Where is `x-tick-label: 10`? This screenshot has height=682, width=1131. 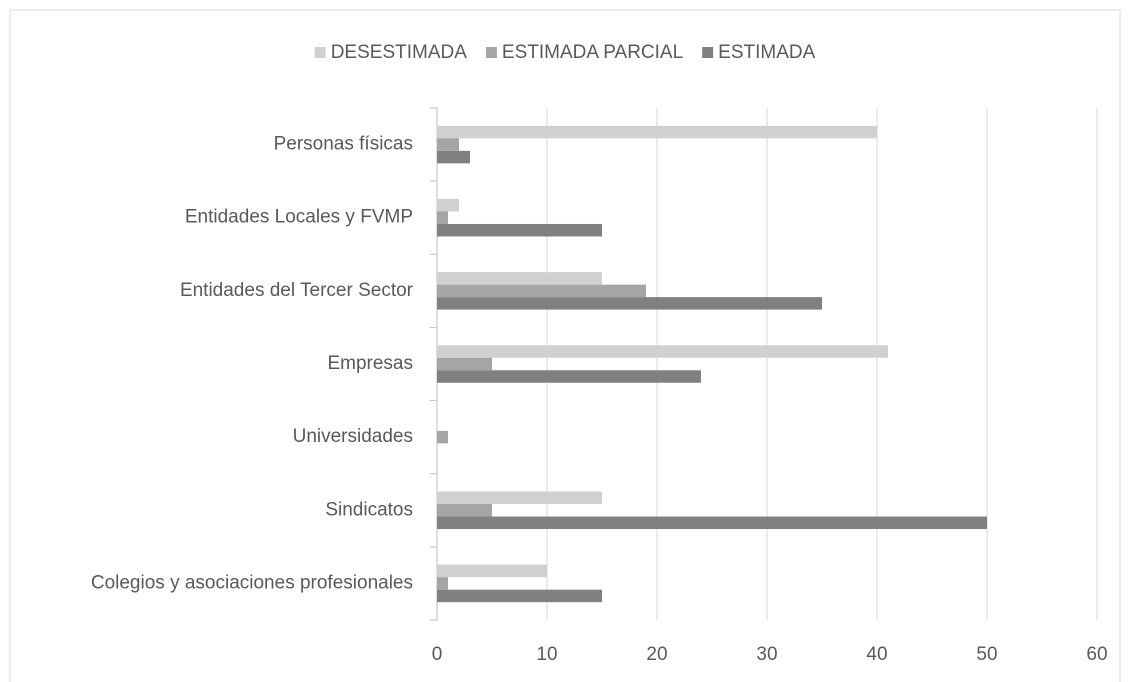 x-tick-label: 10 is located at coordinates (546, 654).